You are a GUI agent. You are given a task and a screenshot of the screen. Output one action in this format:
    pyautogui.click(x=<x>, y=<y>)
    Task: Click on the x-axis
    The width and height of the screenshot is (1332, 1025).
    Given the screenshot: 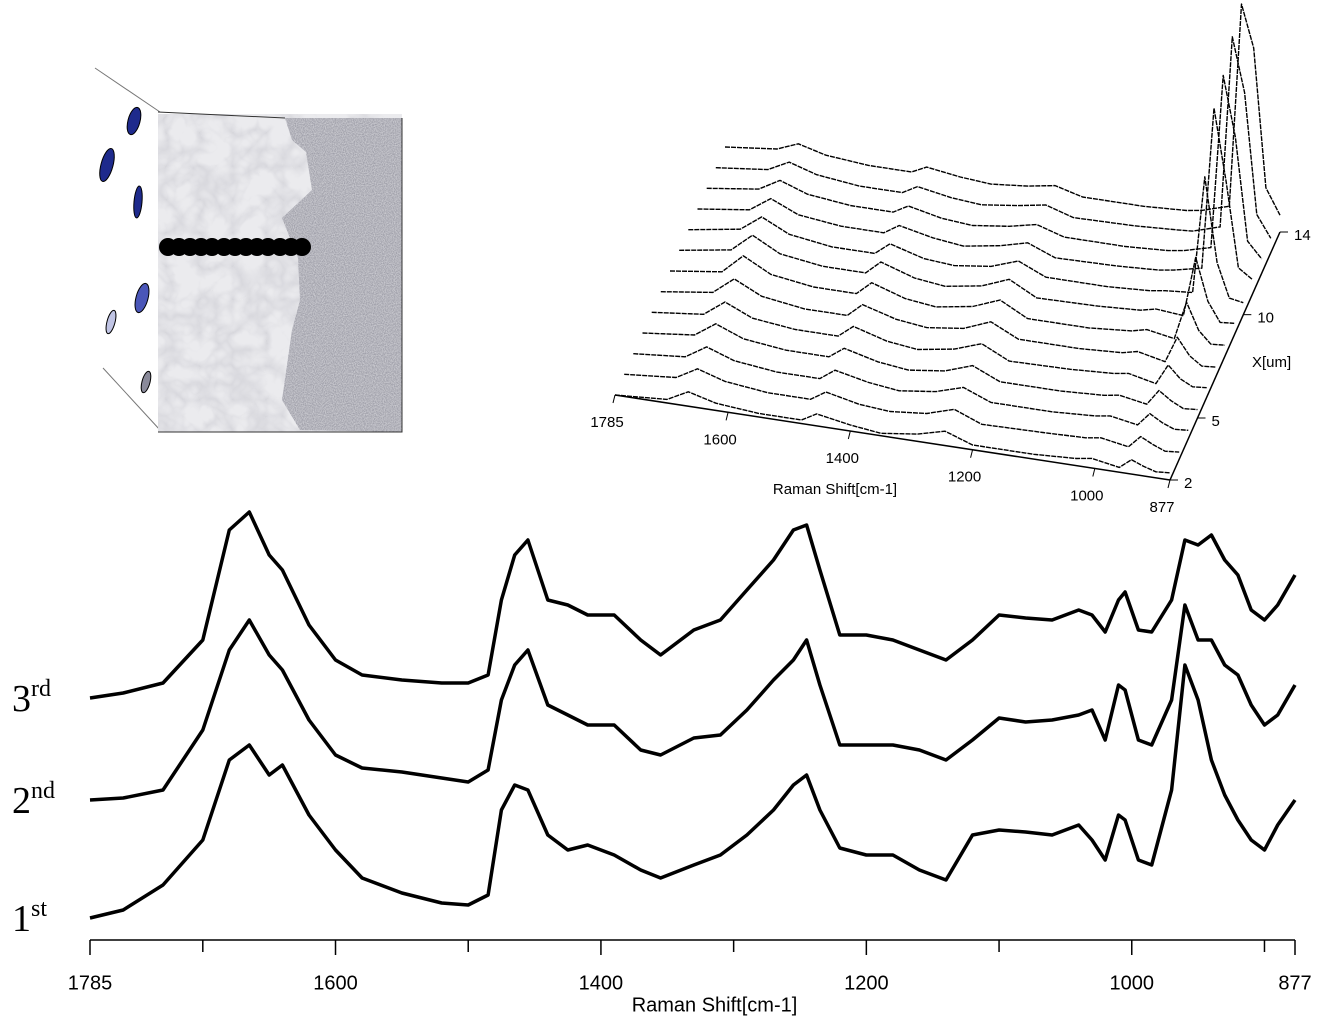 What is the action you would take?
    pyautogui.click(x=892, y=437)
    